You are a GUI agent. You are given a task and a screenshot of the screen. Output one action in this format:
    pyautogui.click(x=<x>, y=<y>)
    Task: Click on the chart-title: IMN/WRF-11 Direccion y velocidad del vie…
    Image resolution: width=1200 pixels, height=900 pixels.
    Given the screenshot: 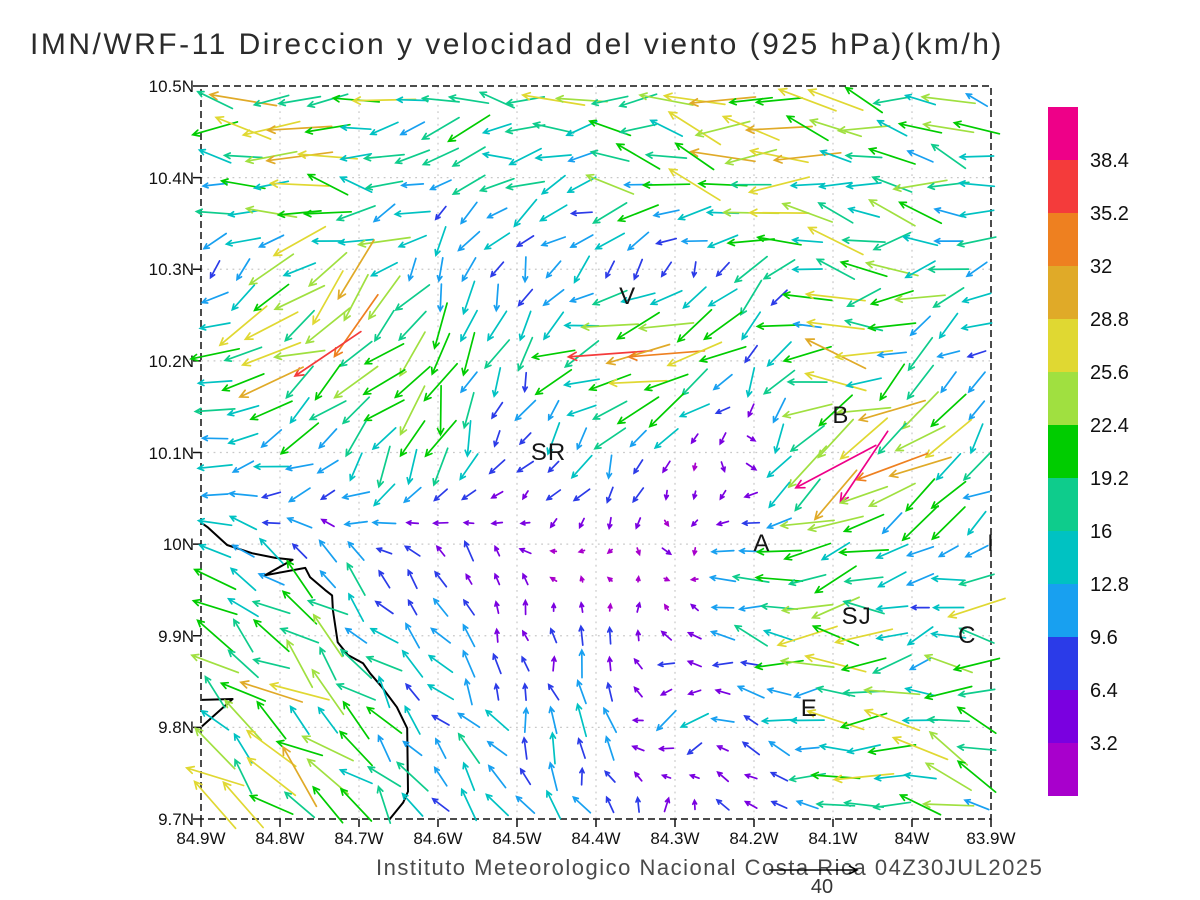 What is the action you would take?
    pyautogui.click(x=517, y=44)
    